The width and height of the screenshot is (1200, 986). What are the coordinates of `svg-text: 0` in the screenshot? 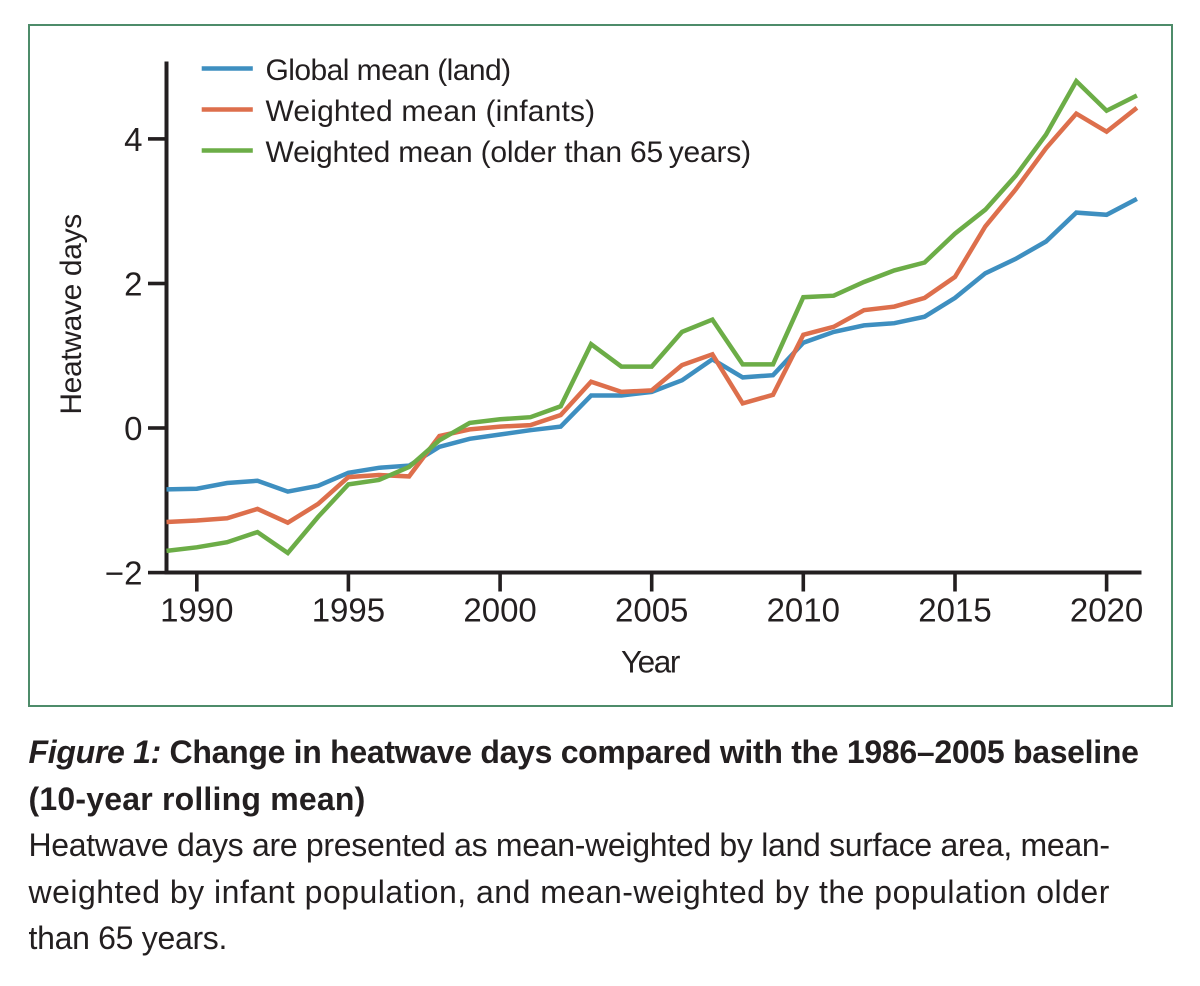 It's located at (133, 428).